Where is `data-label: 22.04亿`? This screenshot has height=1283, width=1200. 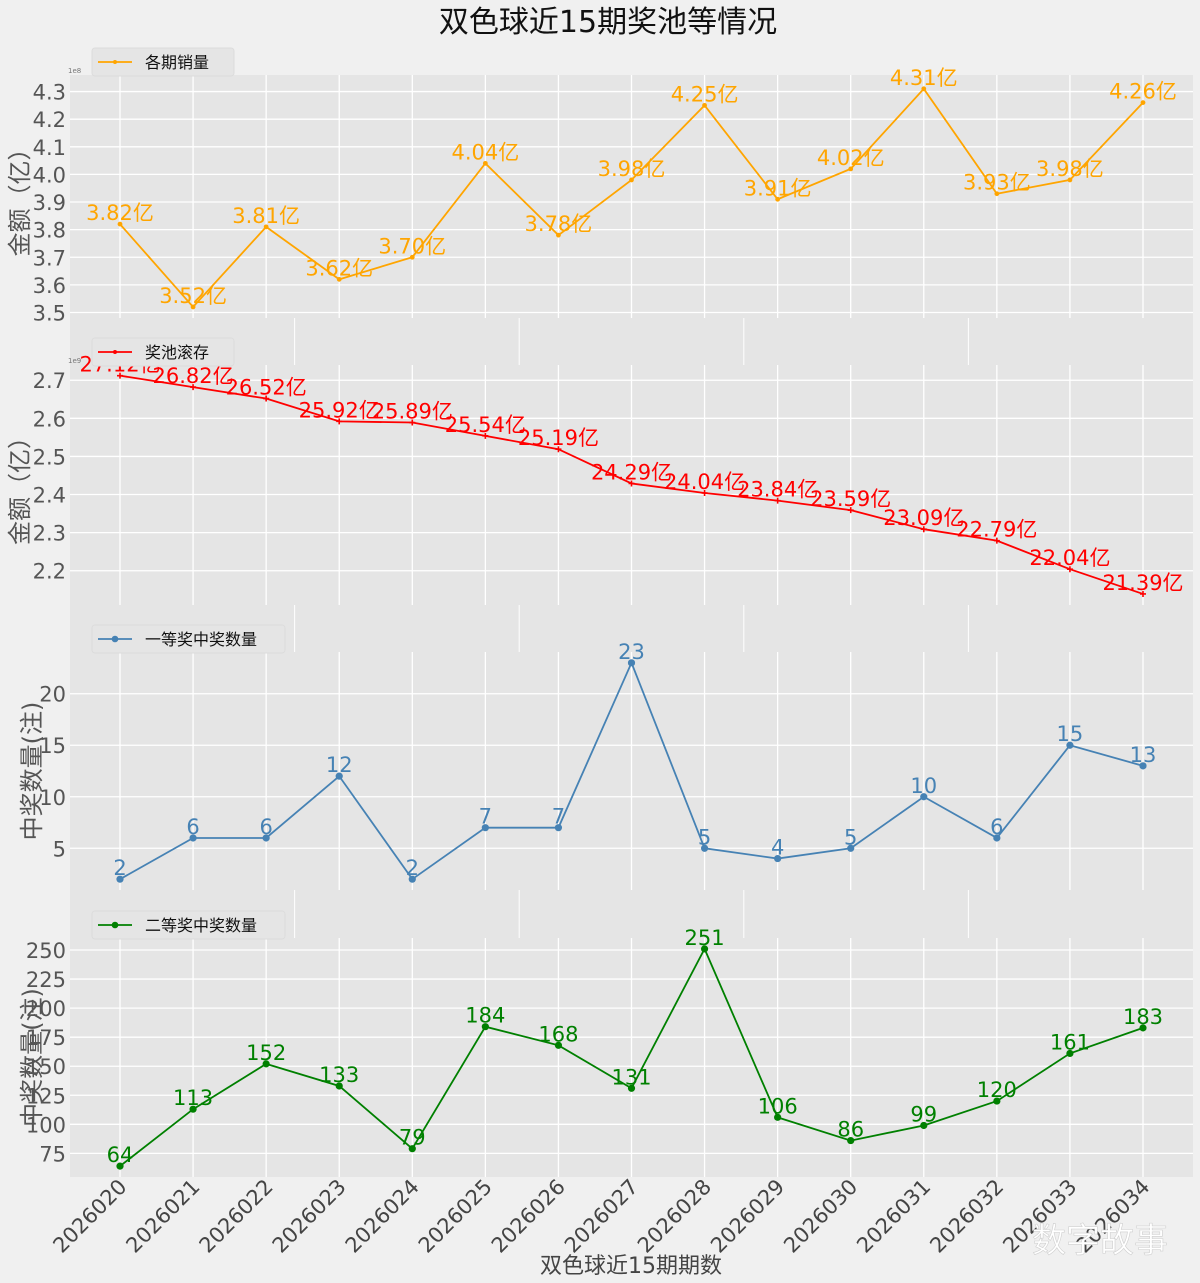
data-label: 22.04亿 is located at coordinates (1069, 558).